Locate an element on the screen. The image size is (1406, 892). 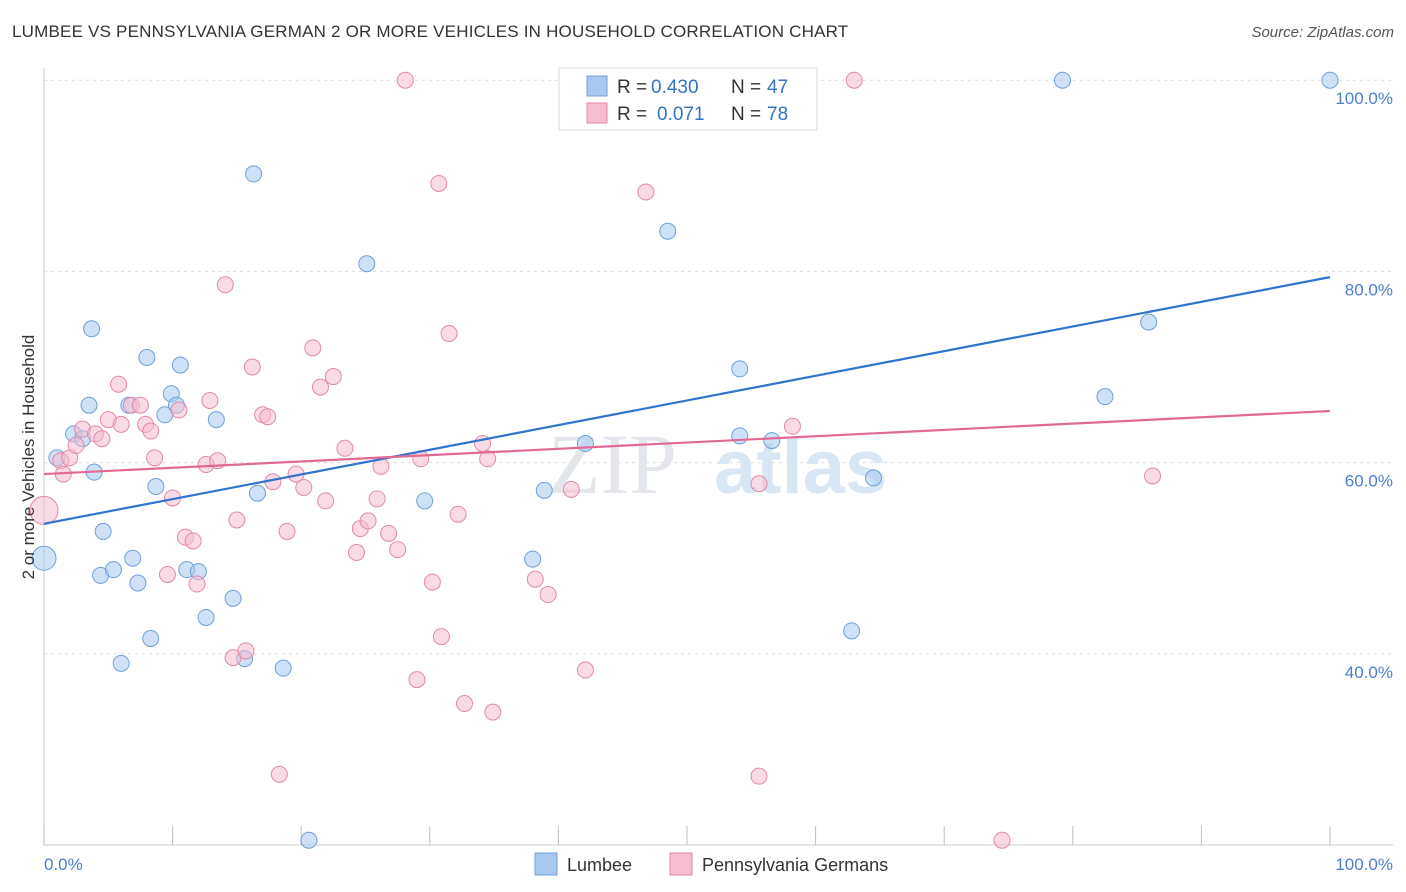
bottom-legend-swatch-penn is located at coordinates (681, 864).